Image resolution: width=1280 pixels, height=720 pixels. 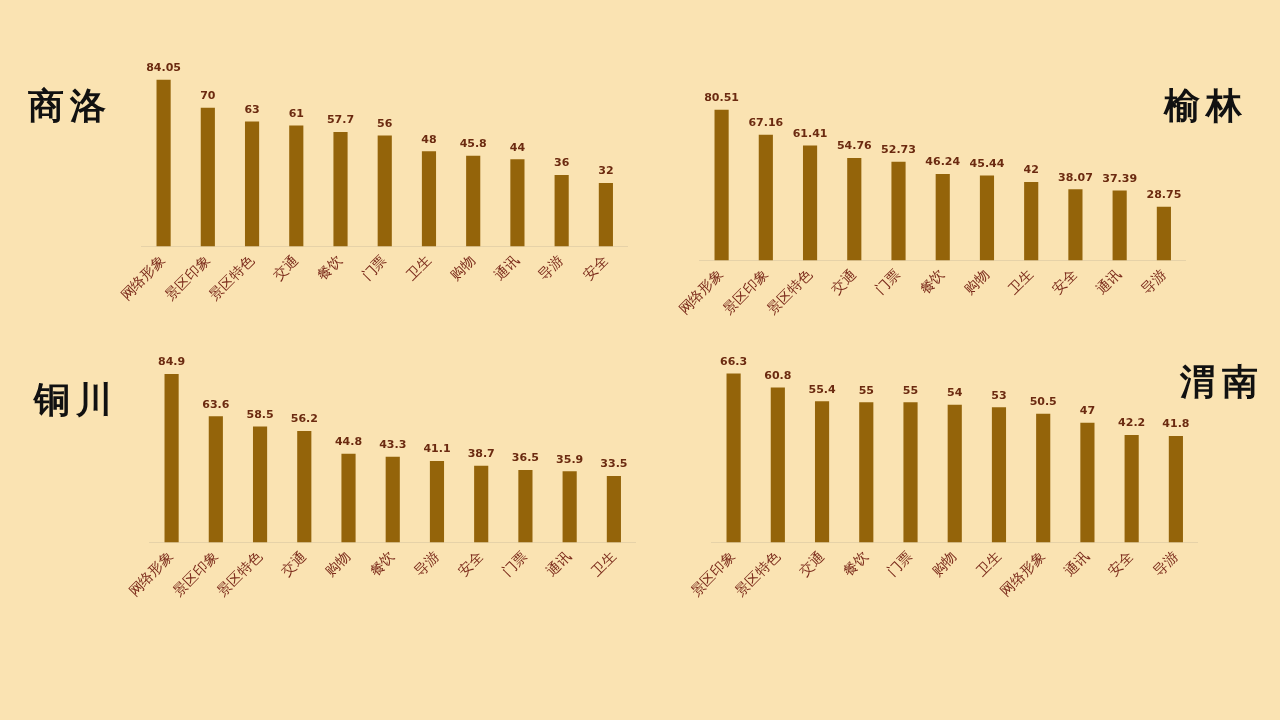 I want to click on data-label: 61, so click(x=296, y=113).